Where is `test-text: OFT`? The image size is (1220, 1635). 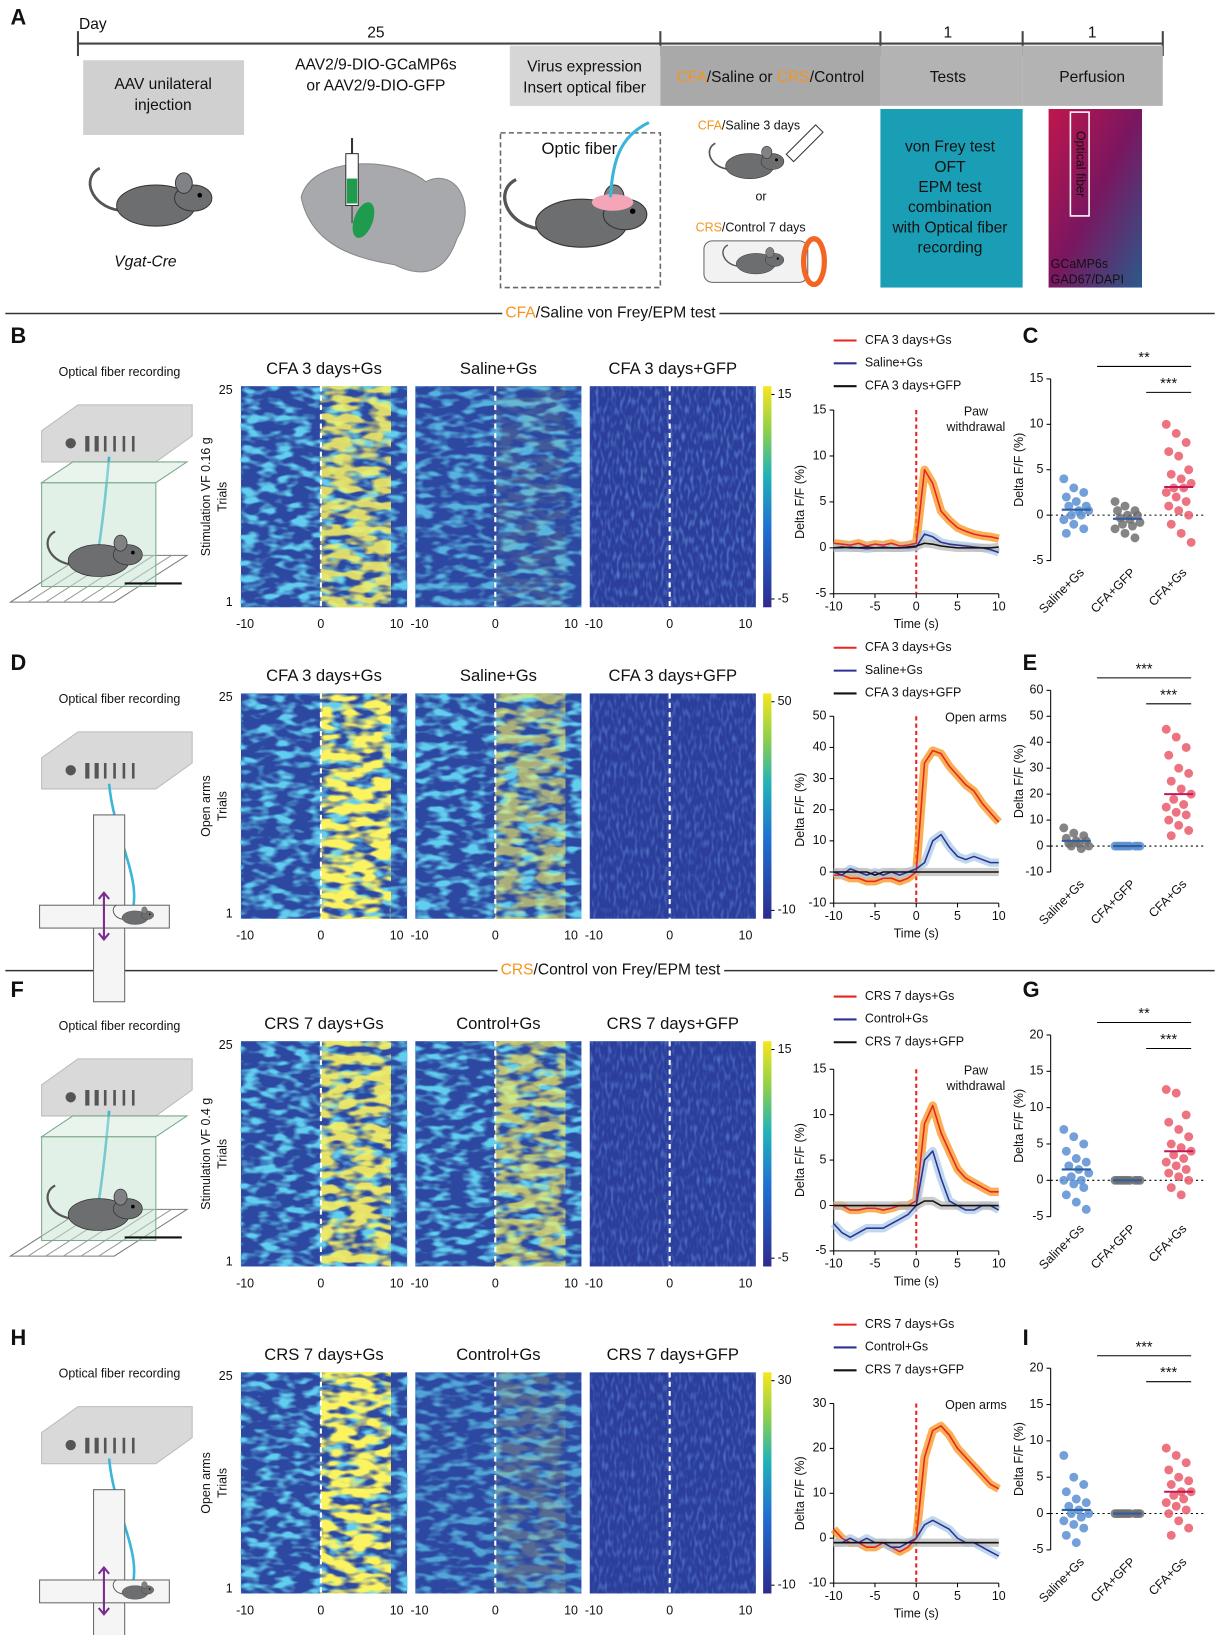 test-text: OFT is located at coordinates (950, 167).